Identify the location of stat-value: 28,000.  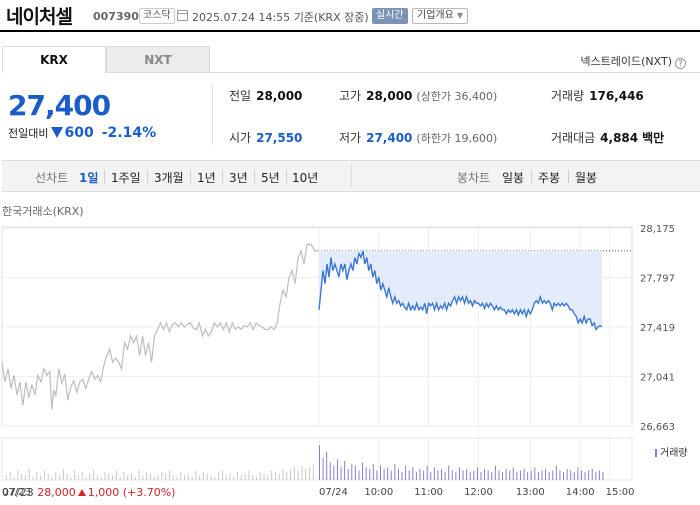
(389, 96).